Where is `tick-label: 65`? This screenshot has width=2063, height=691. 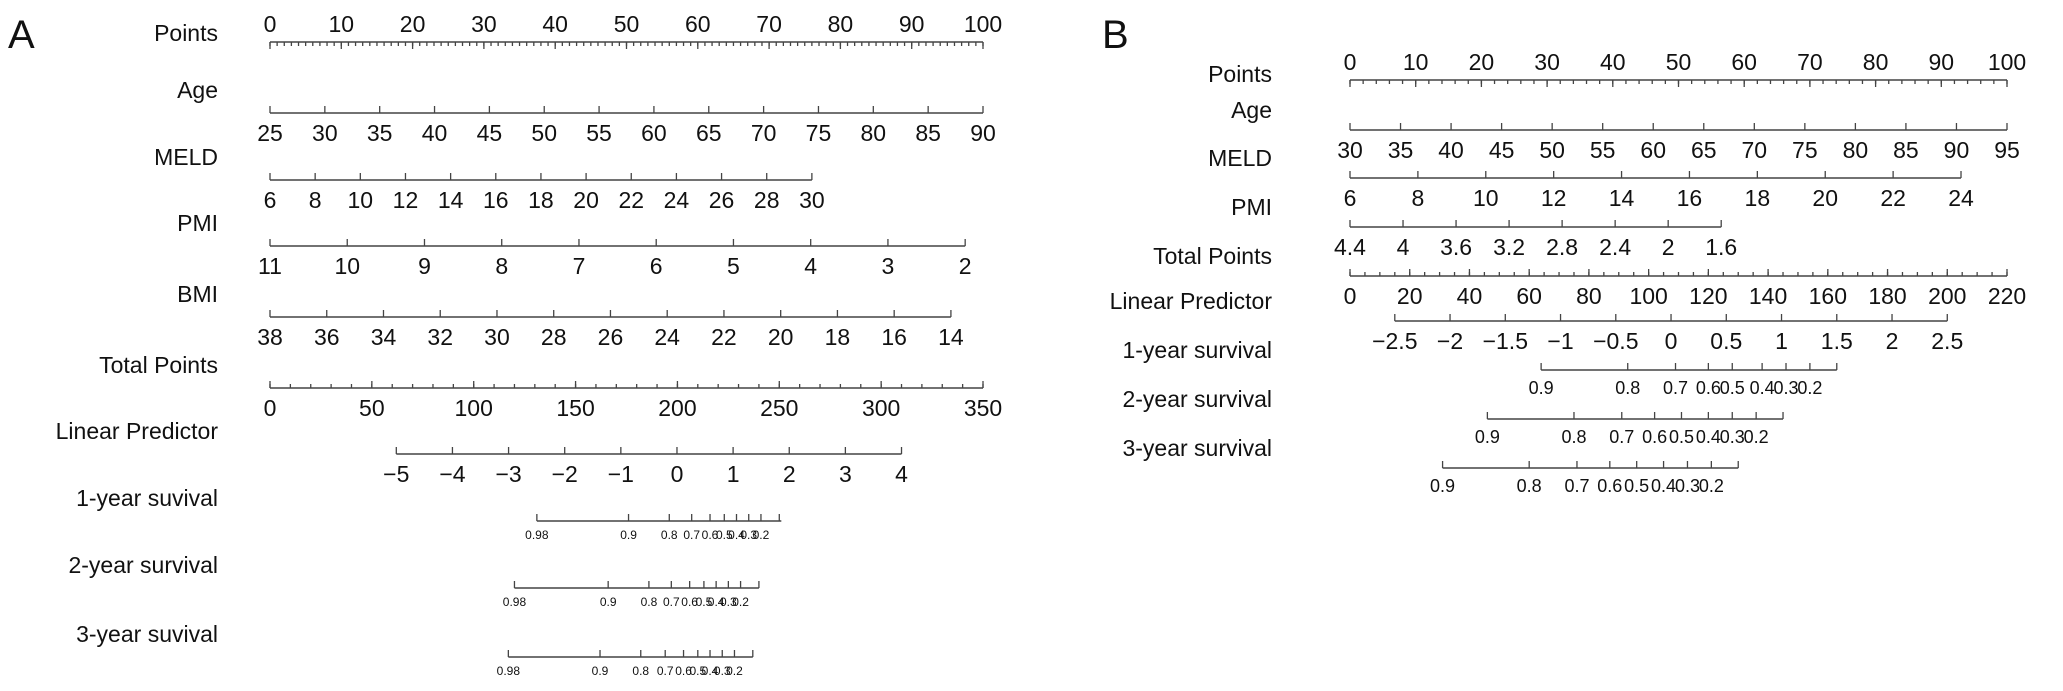
tick-label: 65 is located at coordinates (709, 133).